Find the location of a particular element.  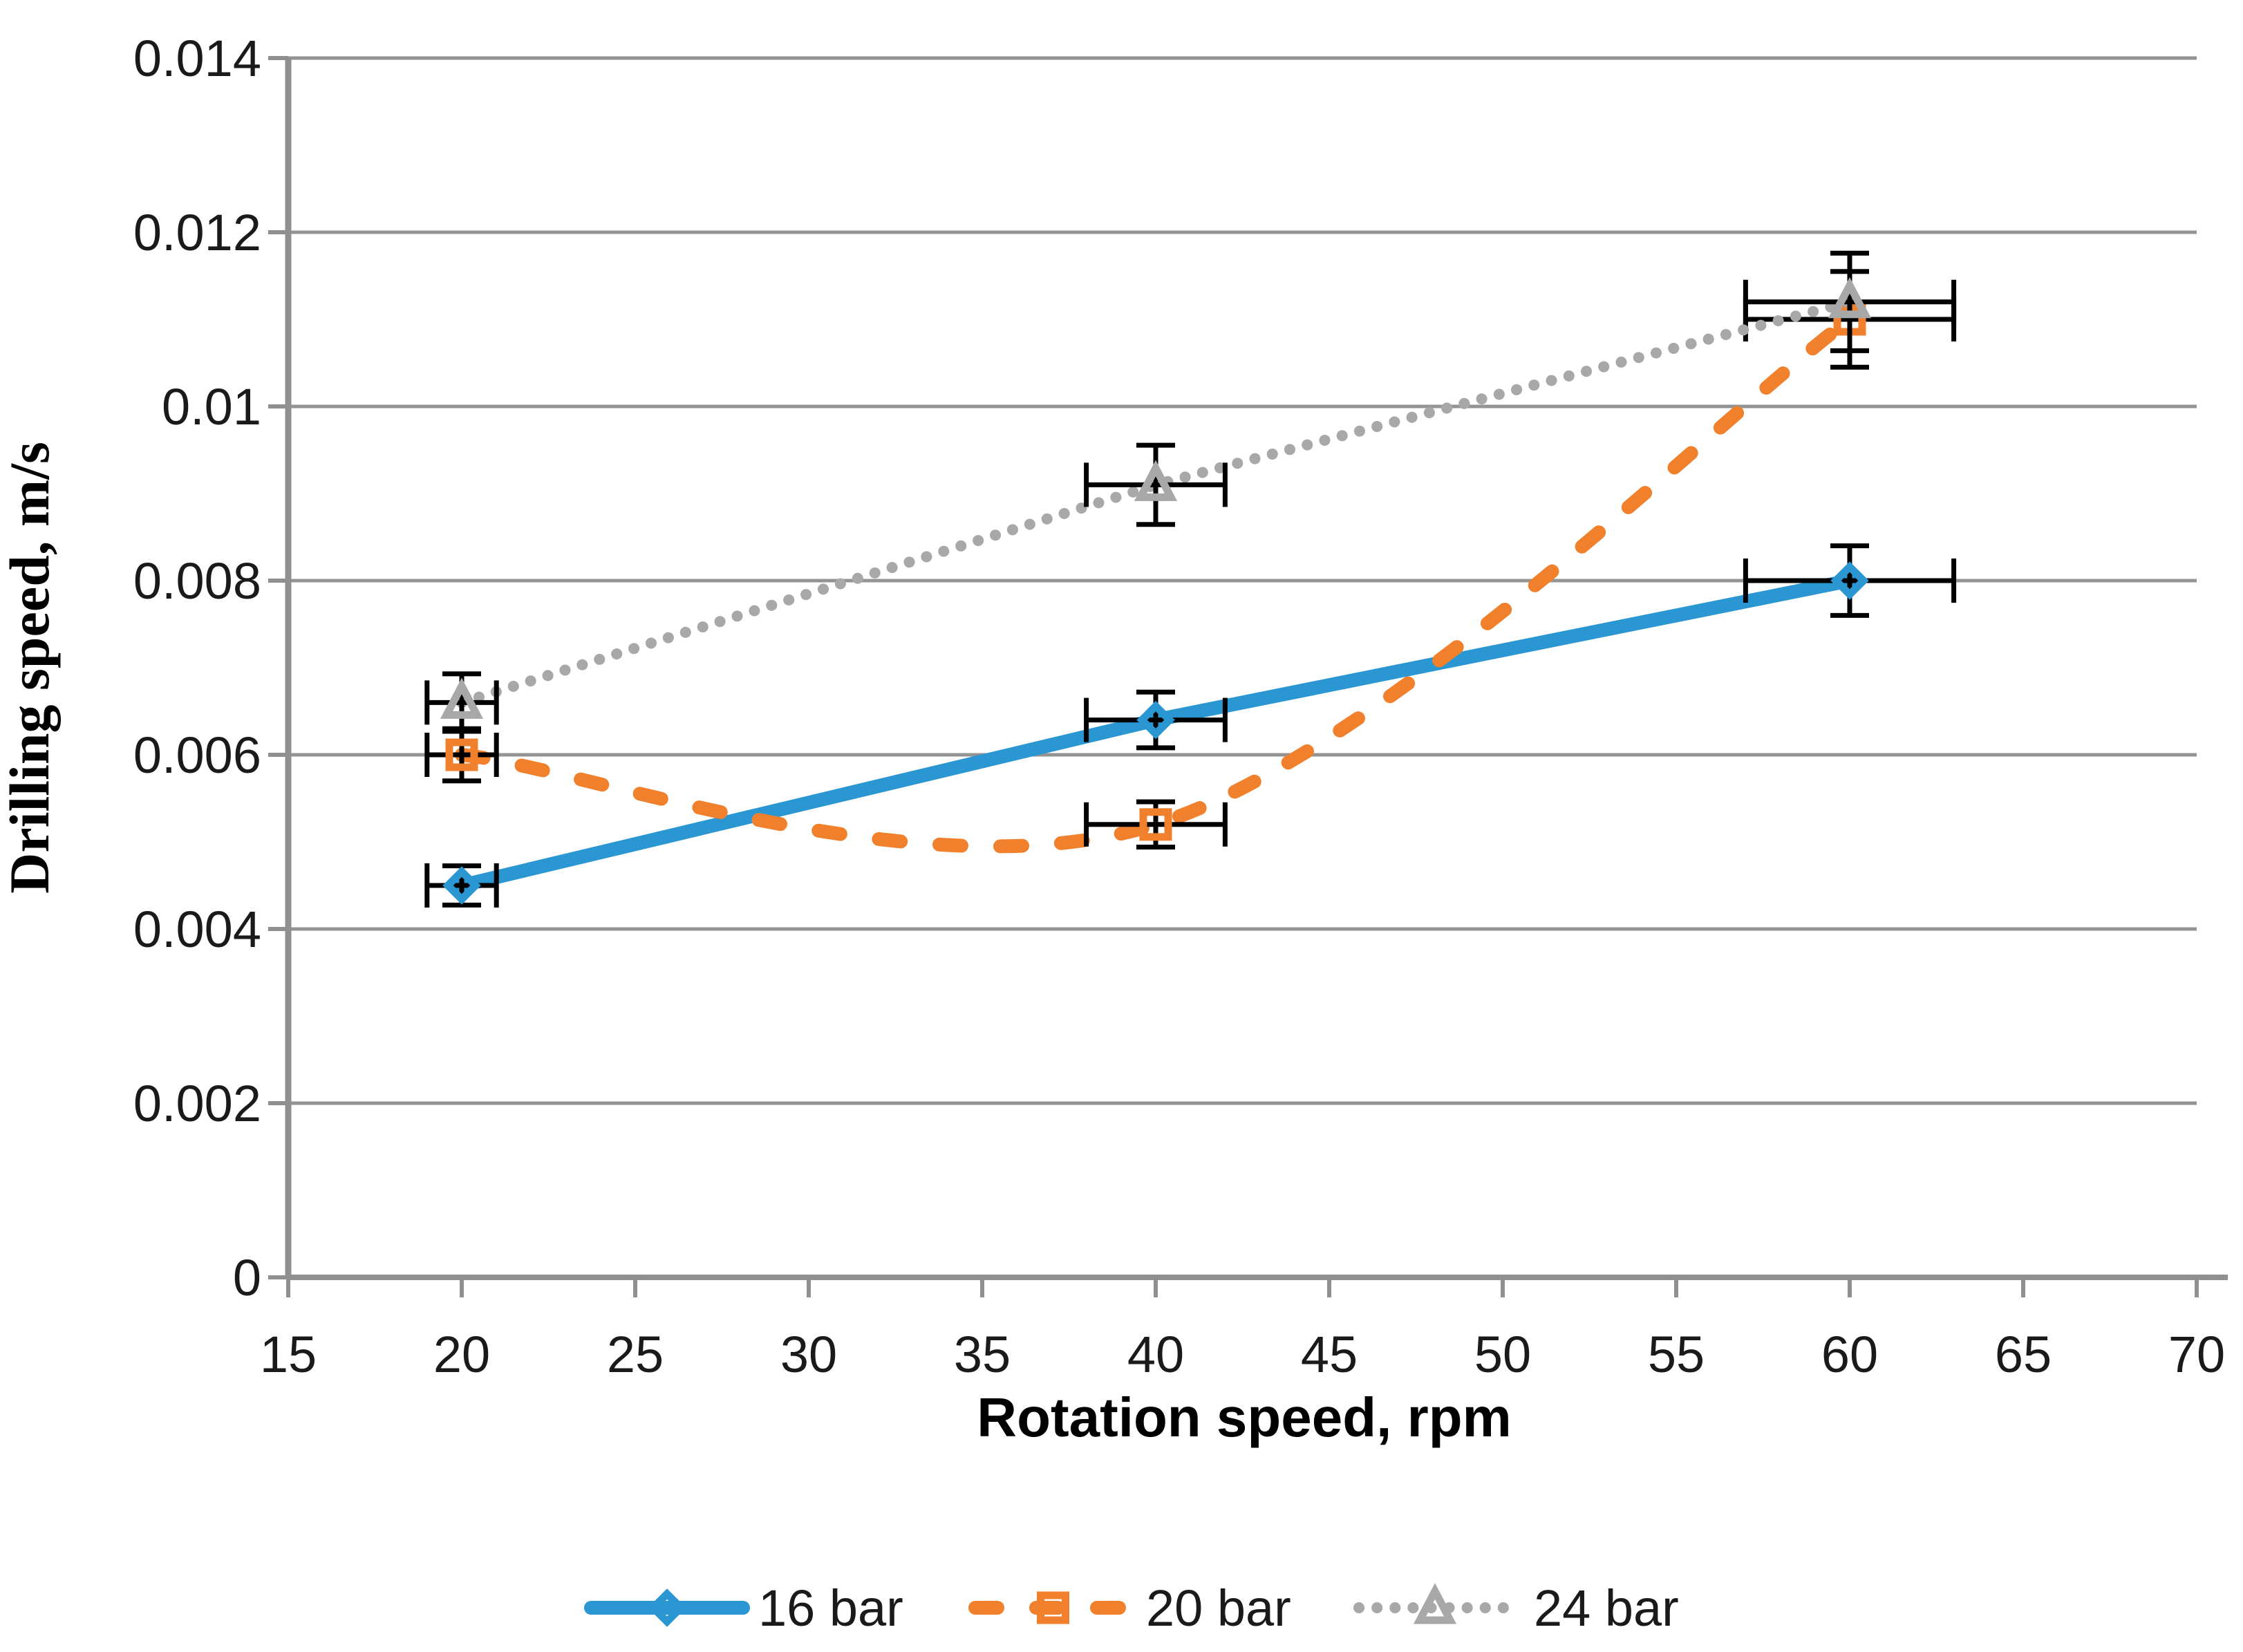

legend-label-16-bar: 16 bar is located at coordinates (830, 1608).